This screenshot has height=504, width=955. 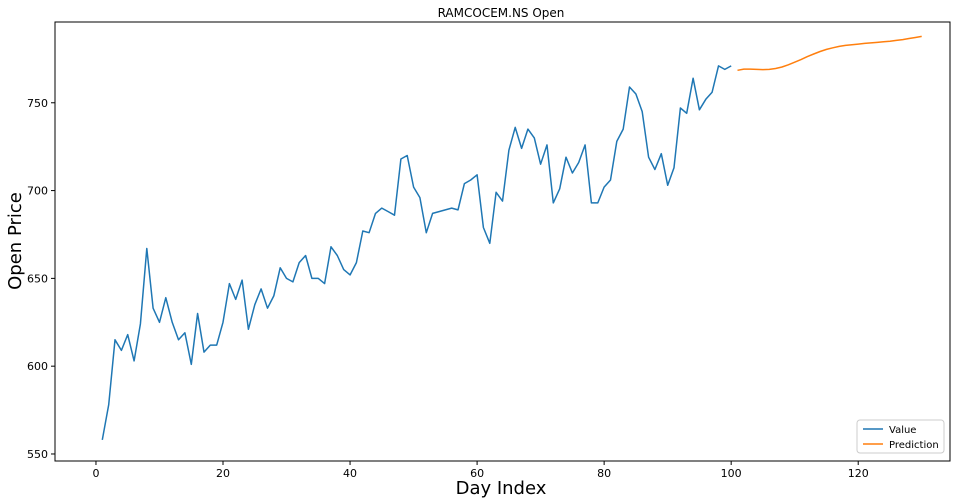 I want to click on y-tick-label: 700, so click(x=37, y=191).